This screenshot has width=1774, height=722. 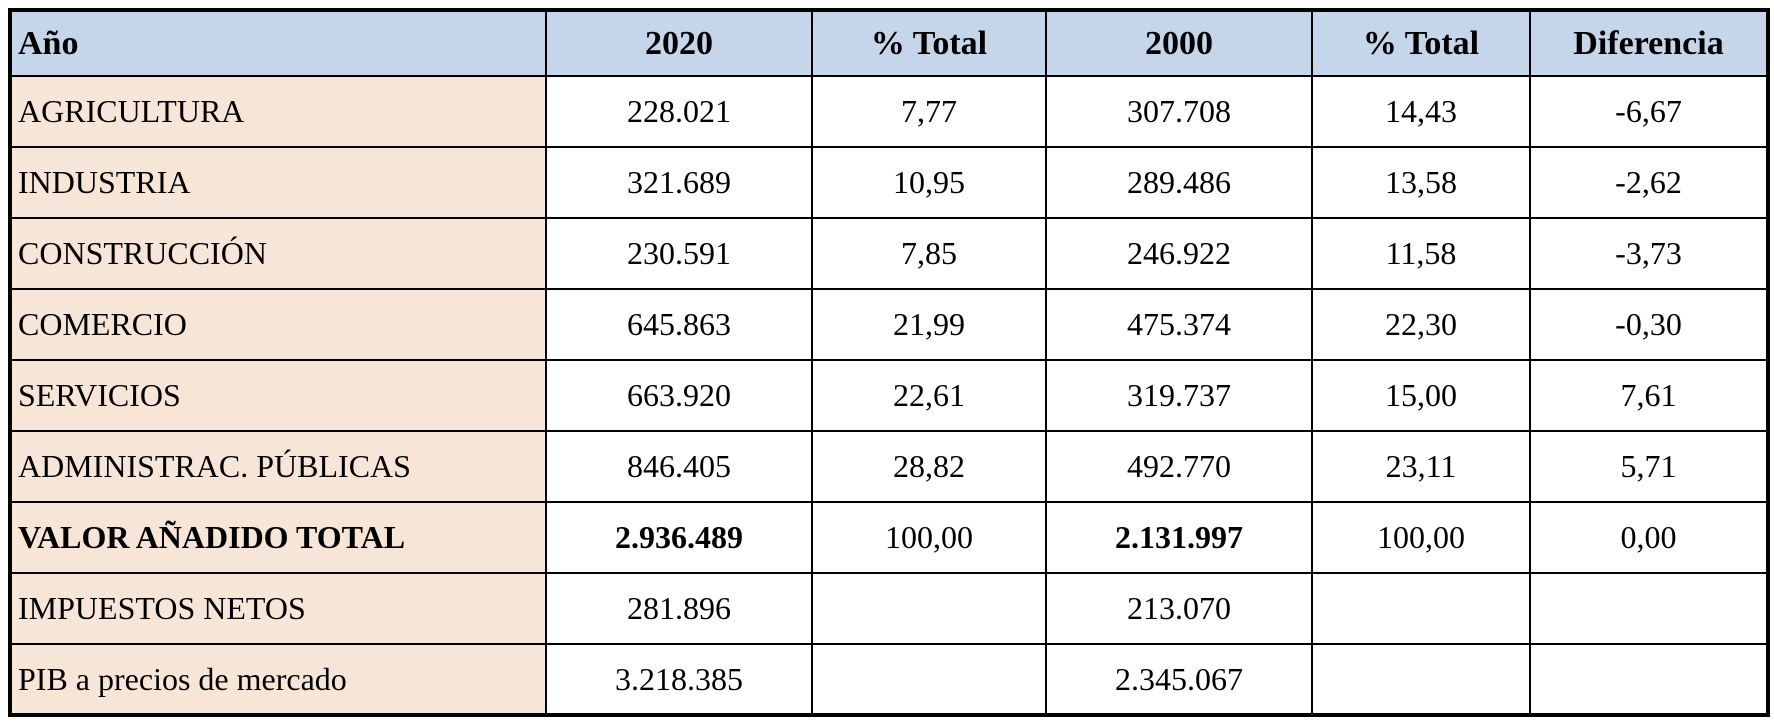 What do you see at coordinates (679, 608) in the screenshot?
I see `value-cell: 281.896` at bounding box center [679, 608].